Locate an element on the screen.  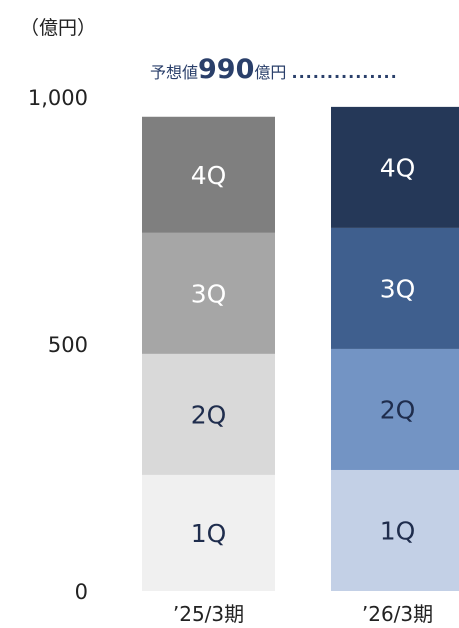
x-category-label: ’26/3期 is located at coordinates (397, 614).